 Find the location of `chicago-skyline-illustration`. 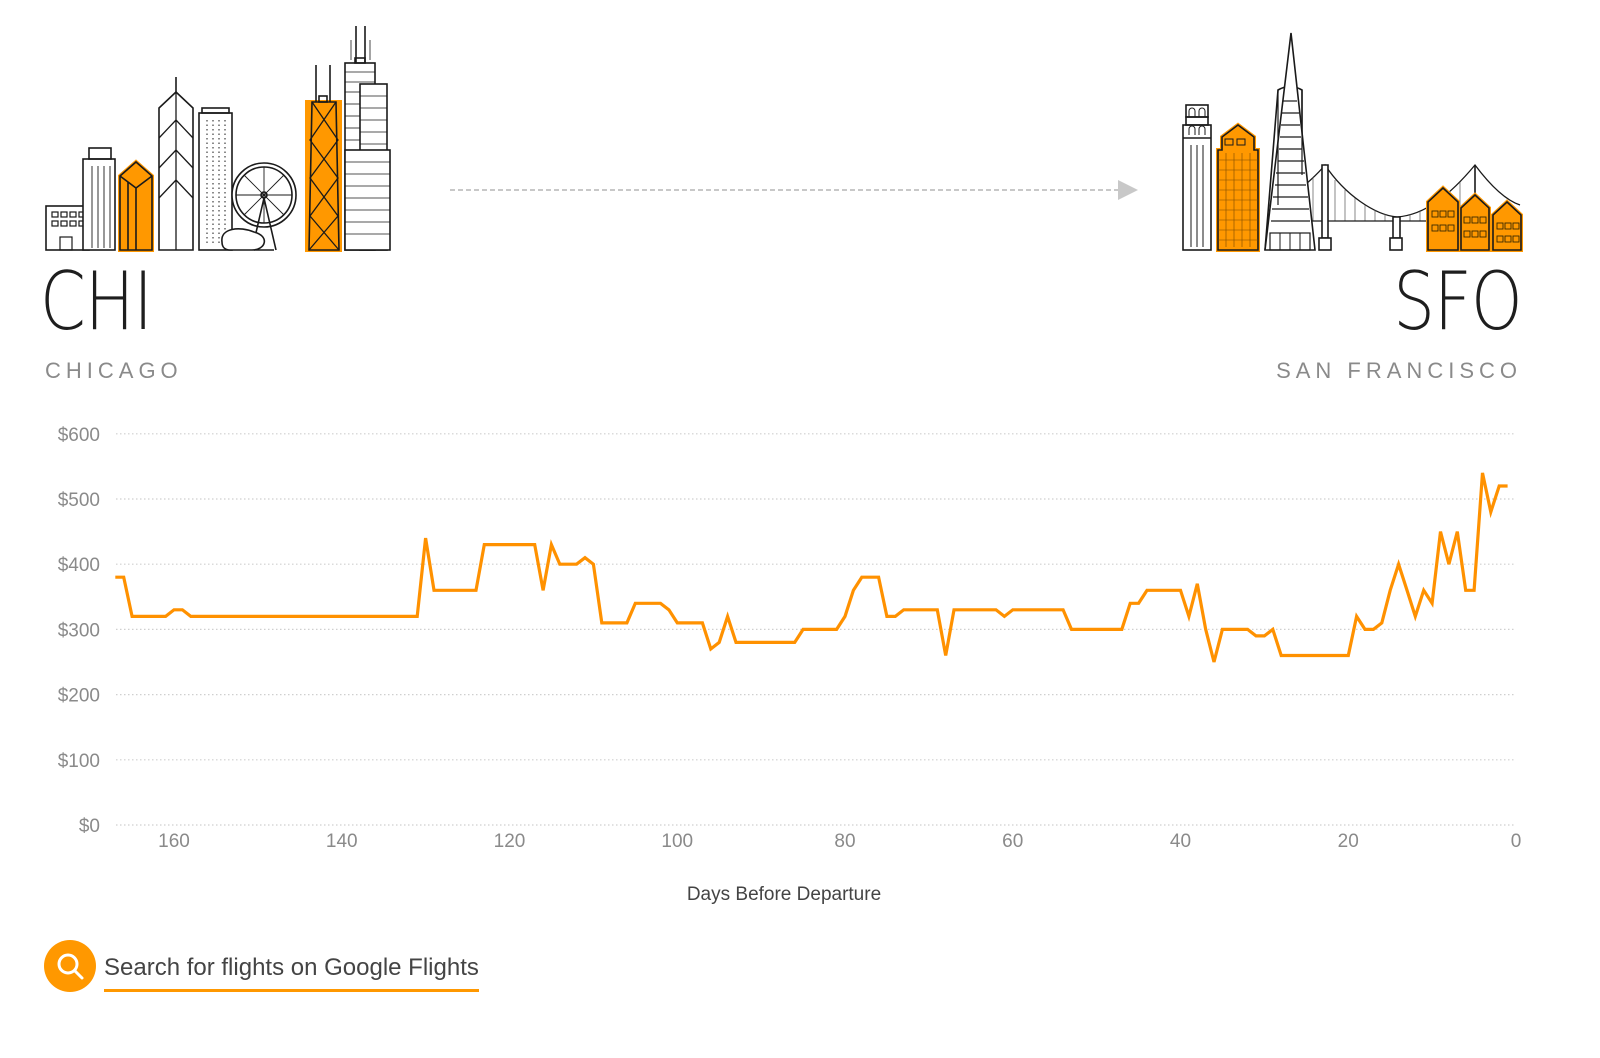

chicago-skyline-illustration is located at coordinates (218, 139).